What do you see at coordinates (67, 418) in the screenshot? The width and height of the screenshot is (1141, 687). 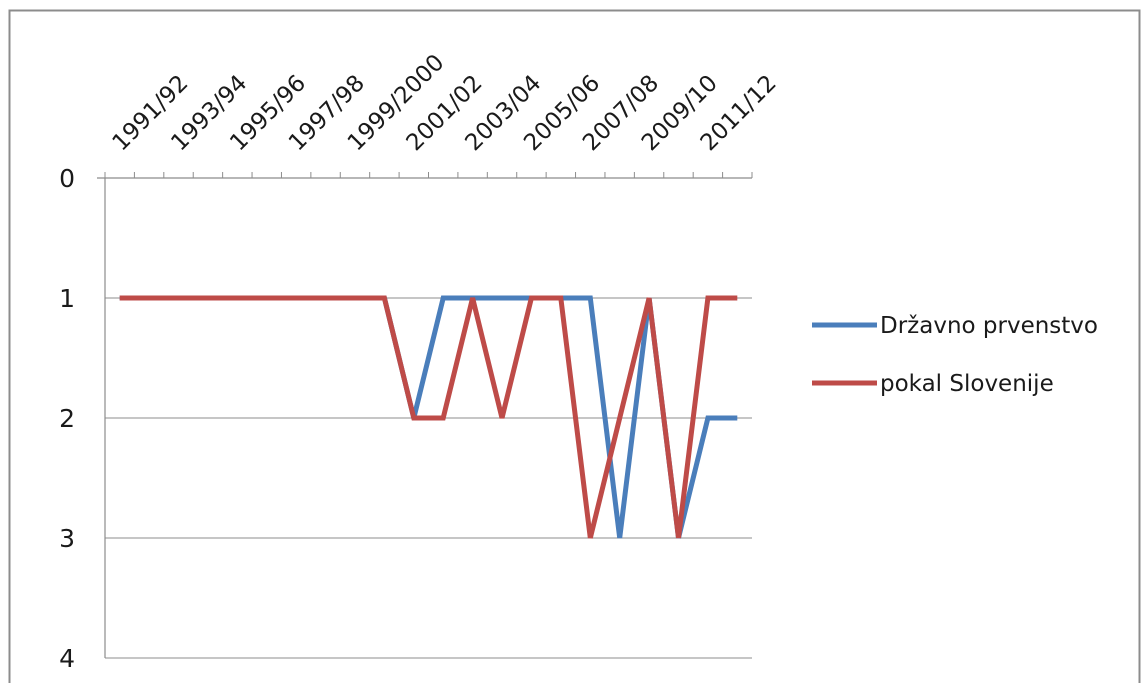 I see `y-tick-label-2: 2` at bounding box center [67, 418].